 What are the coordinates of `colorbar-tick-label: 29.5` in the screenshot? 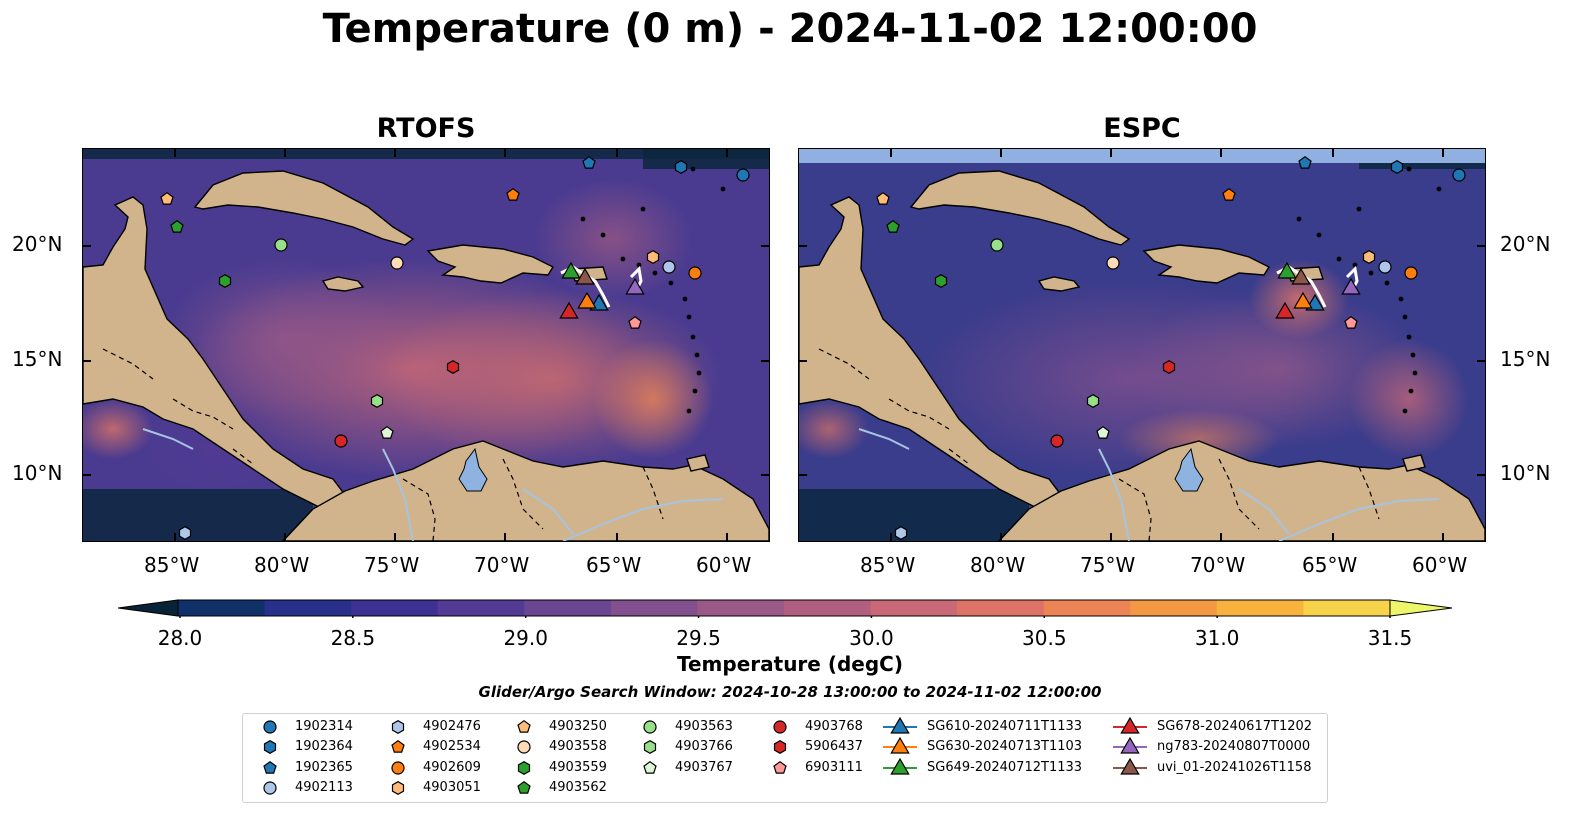 It's located at (698, 638).